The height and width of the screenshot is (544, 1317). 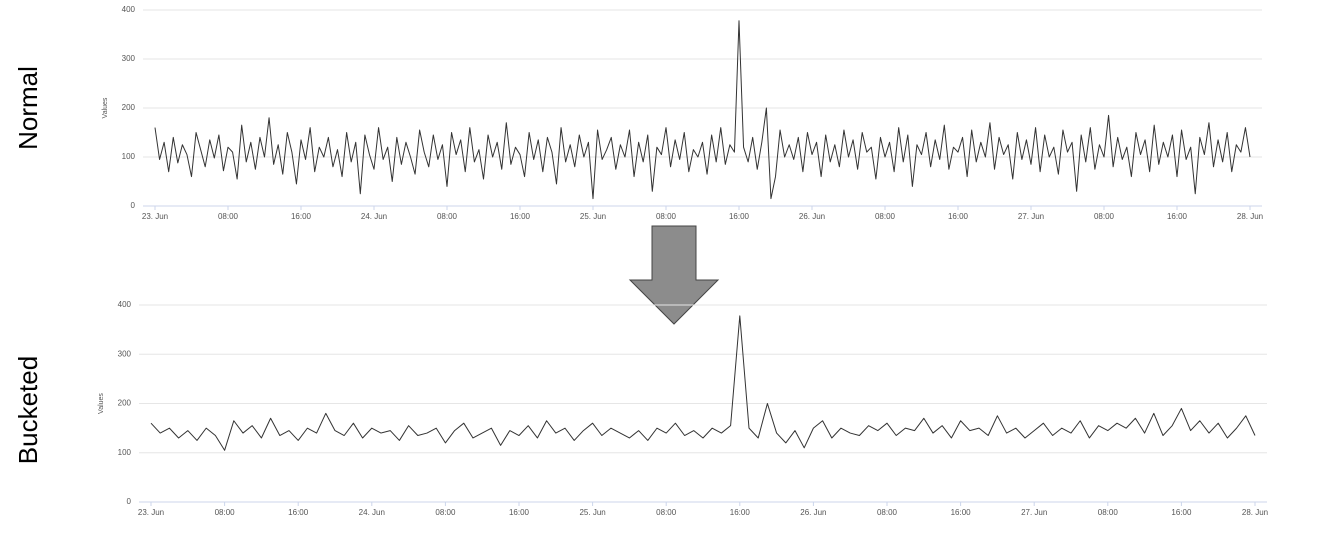 I want to click on panel-label: Bucketed, so click(x=28, y=410).